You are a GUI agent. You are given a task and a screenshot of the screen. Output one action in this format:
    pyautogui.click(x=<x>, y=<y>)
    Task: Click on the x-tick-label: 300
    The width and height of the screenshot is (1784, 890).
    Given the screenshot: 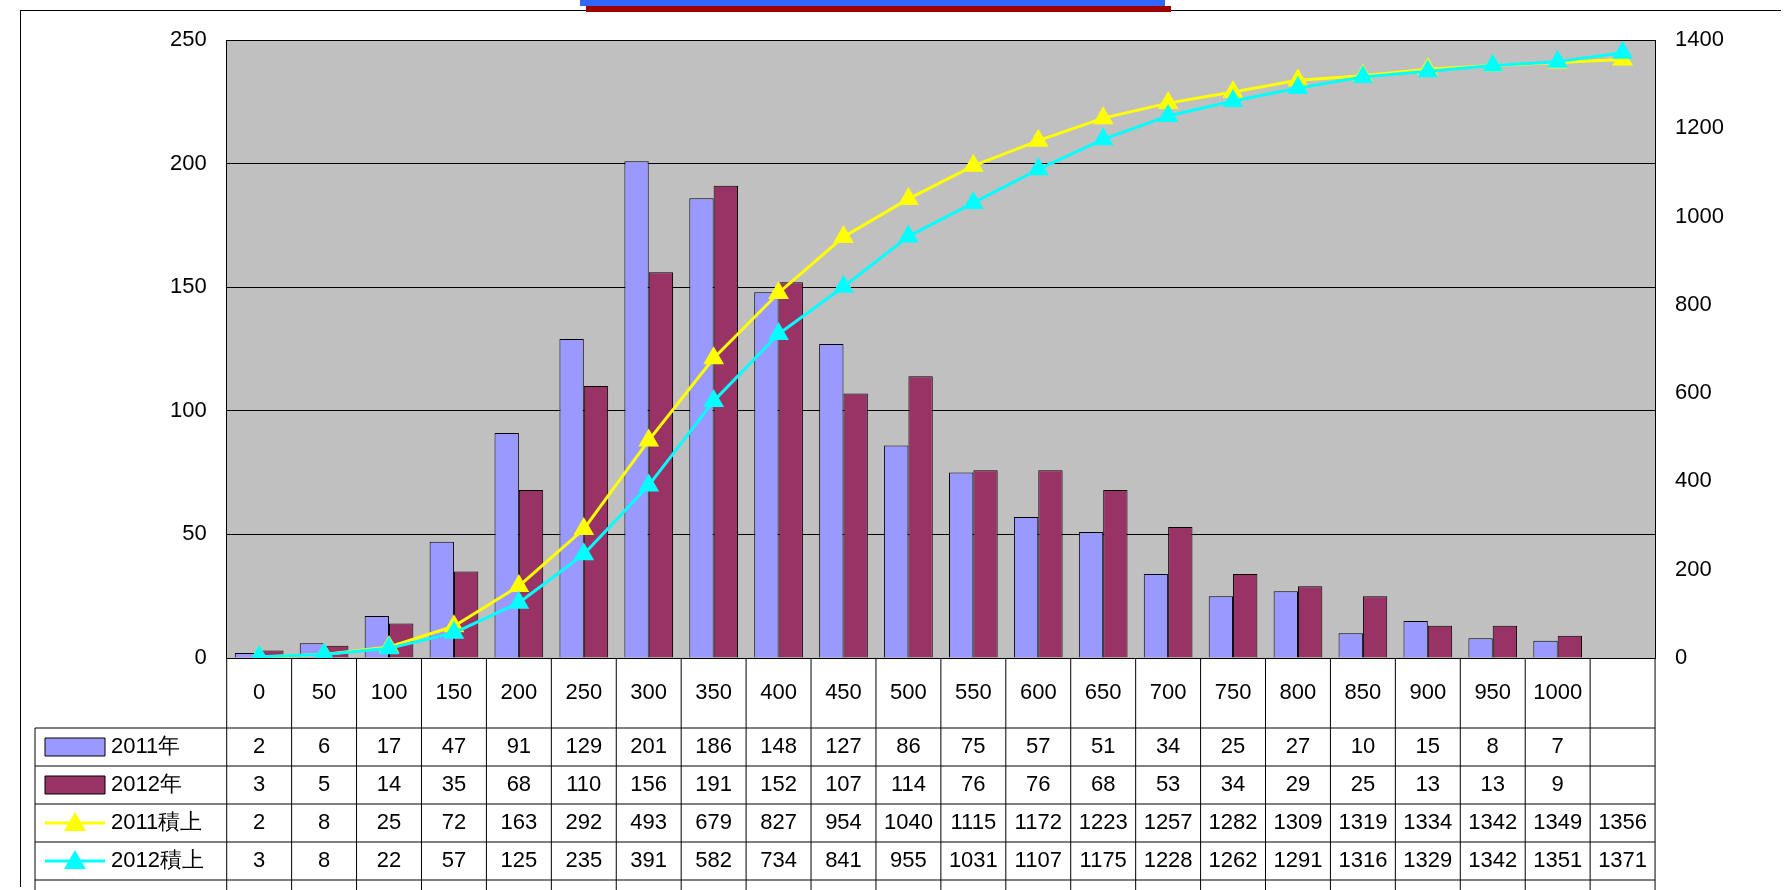 What is the action you would take?
    pyautogui.click(x=649, y=692)
    